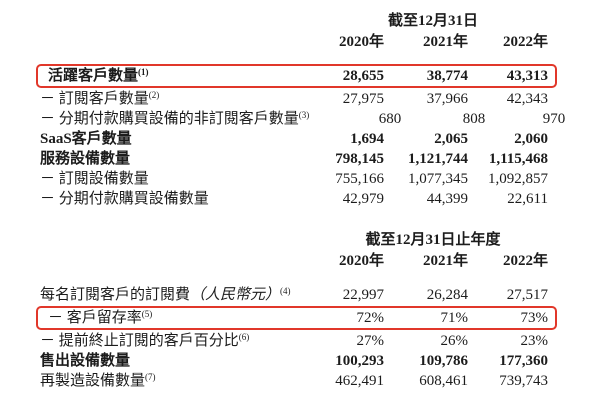  What do you see at coordinates (454, 318) in the screenshot?
I see `value-2021: 71%` at bounding box center [454, 318].